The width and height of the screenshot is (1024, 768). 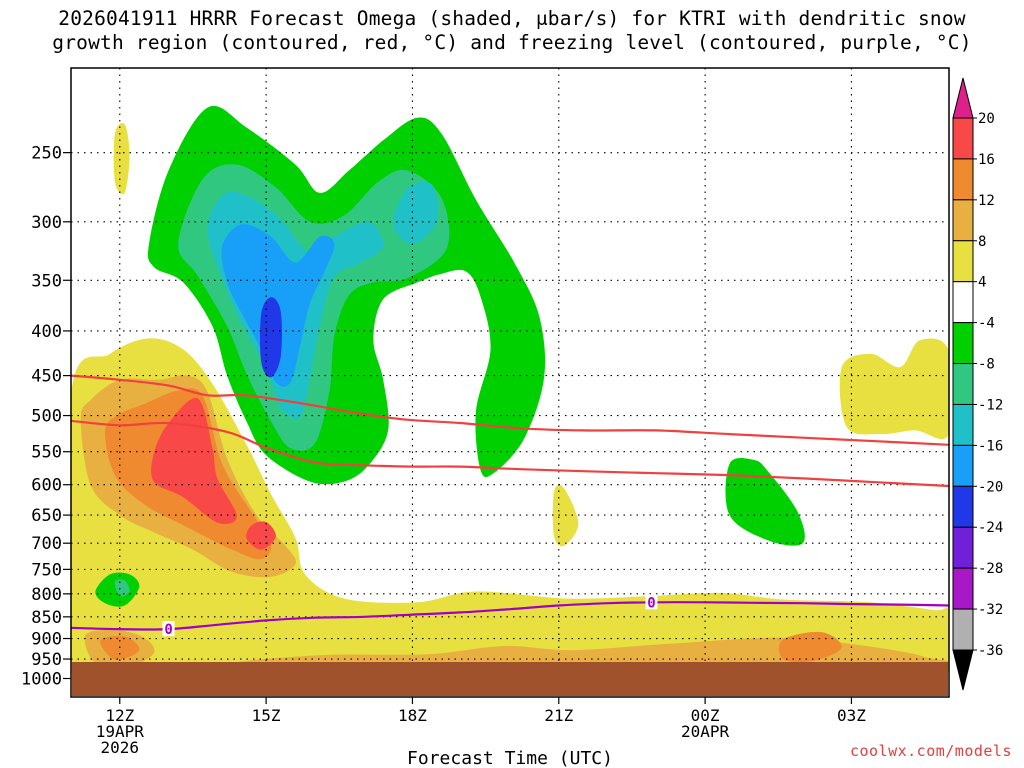 I want to click on contour-labels: 00, so click(x=410, y=616).